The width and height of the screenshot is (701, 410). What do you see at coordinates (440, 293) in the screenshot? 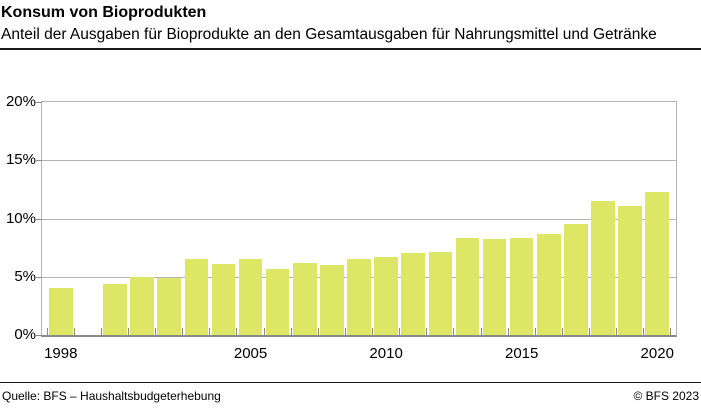
I see `bar-2012` at bounding box center [440, 293].